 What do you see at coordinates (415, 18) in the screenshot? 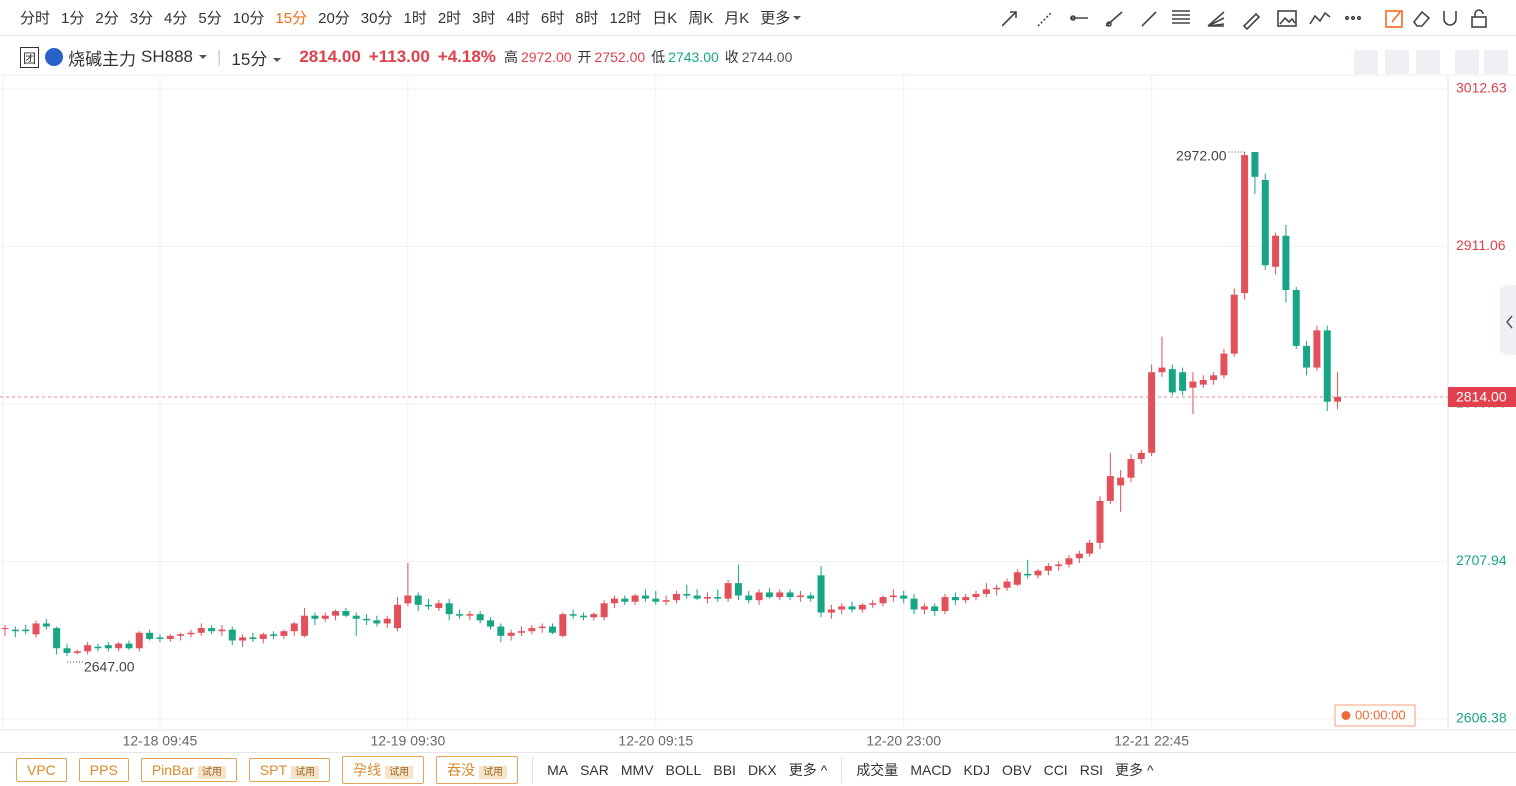
I see `period-button: 1时` at bounding box center [415, 18].